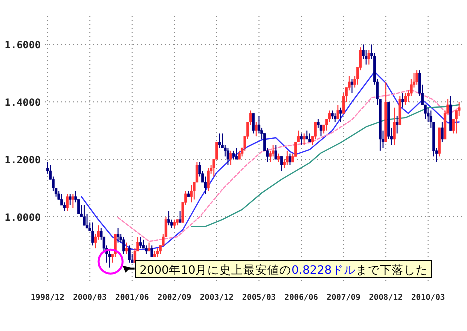  Describe the element at coordinates (22, 161) in the screenshot. I see `y-tick-label: 1.2000` at that location.